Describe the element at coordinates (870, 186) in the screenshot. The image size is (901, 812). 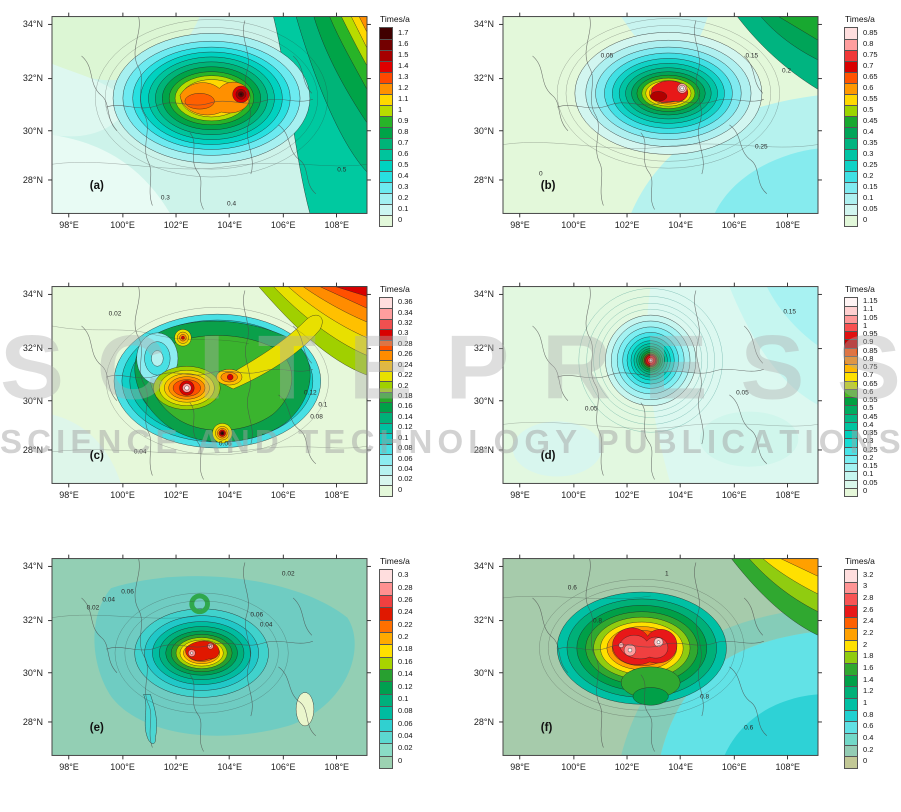
I see `colorbar-tick-label: 0.15` at that location.